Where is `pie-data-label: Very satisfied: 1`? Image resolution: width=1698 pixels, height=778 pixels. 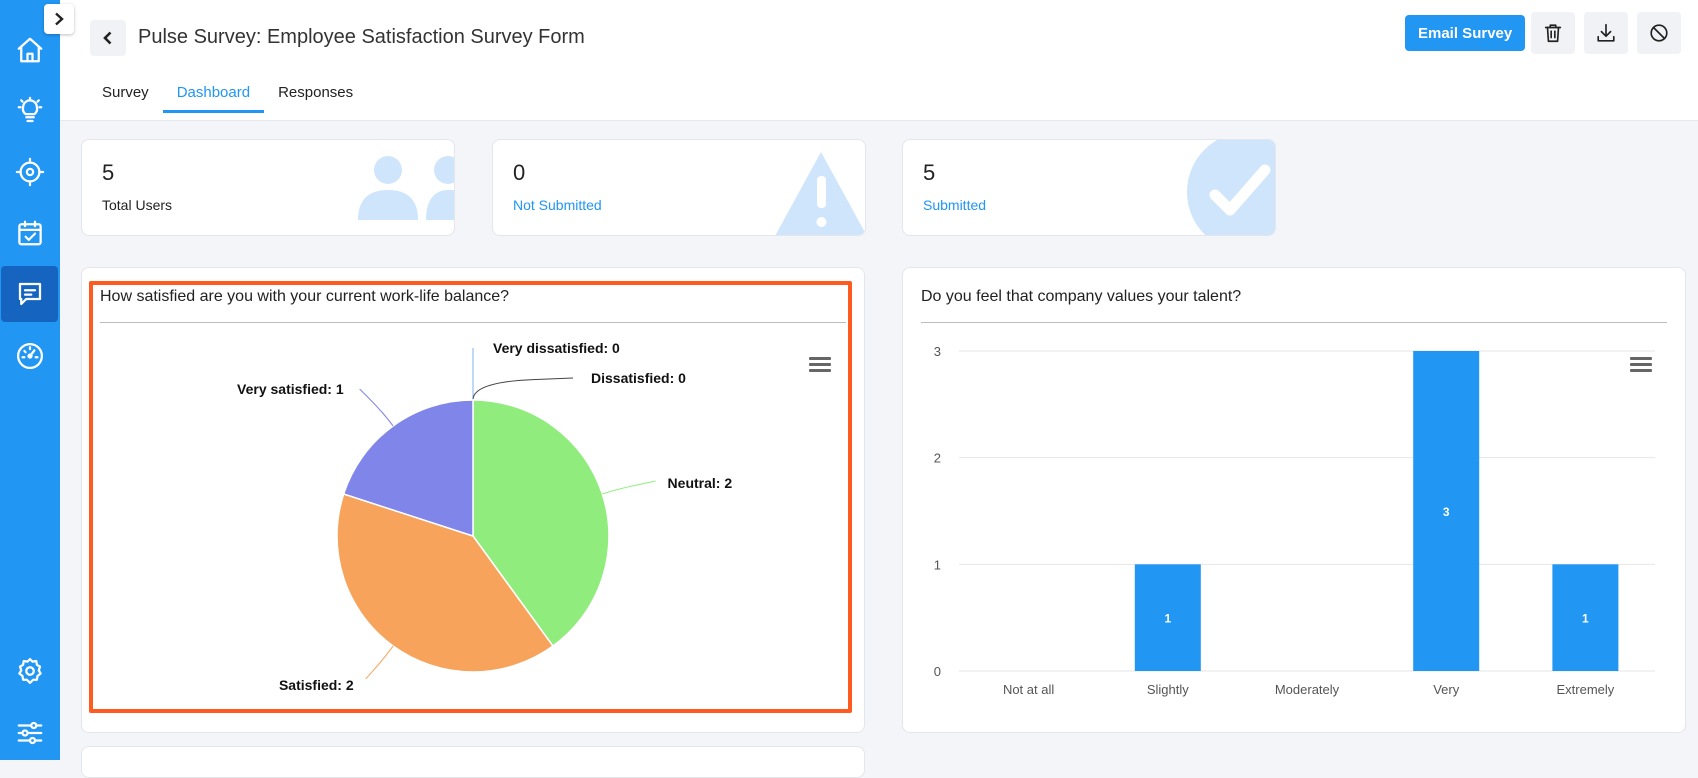 pie-data-label: Very satisfied: 1 is located at coordinates (290, 389).